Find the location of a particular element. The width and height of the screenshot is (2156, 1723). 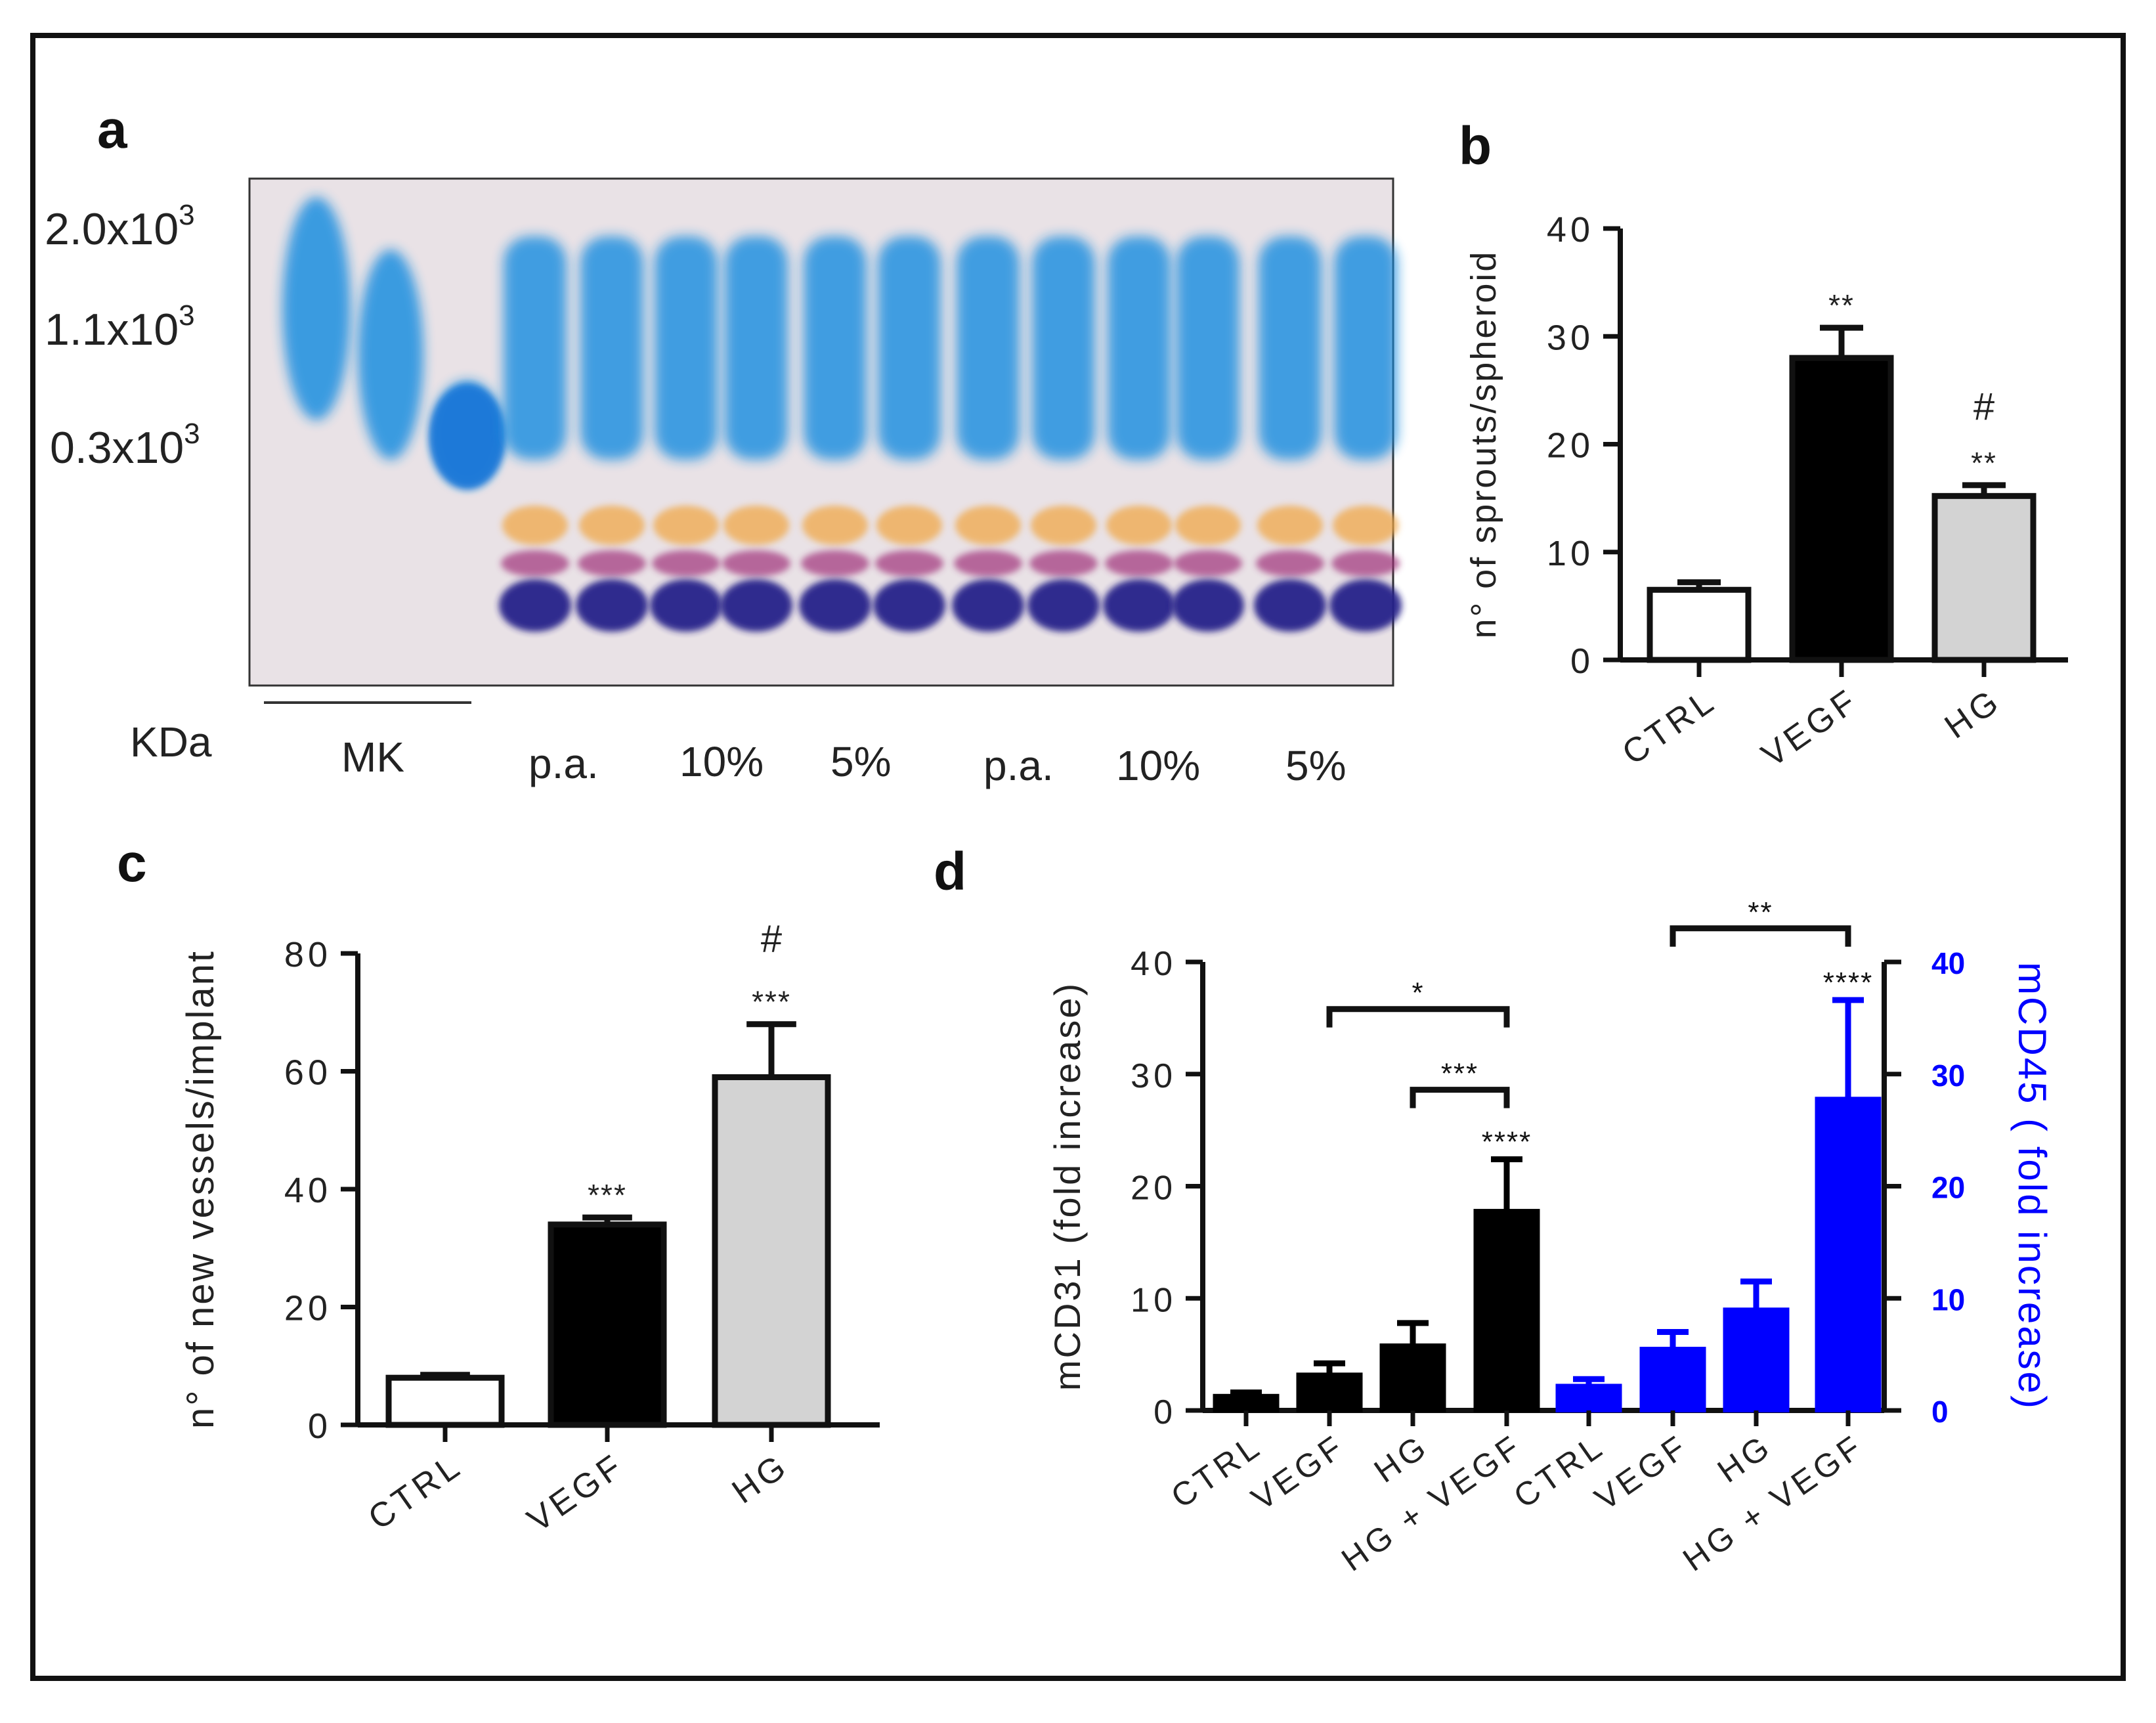

significance-bracket is located at coordinates (1761, 936).